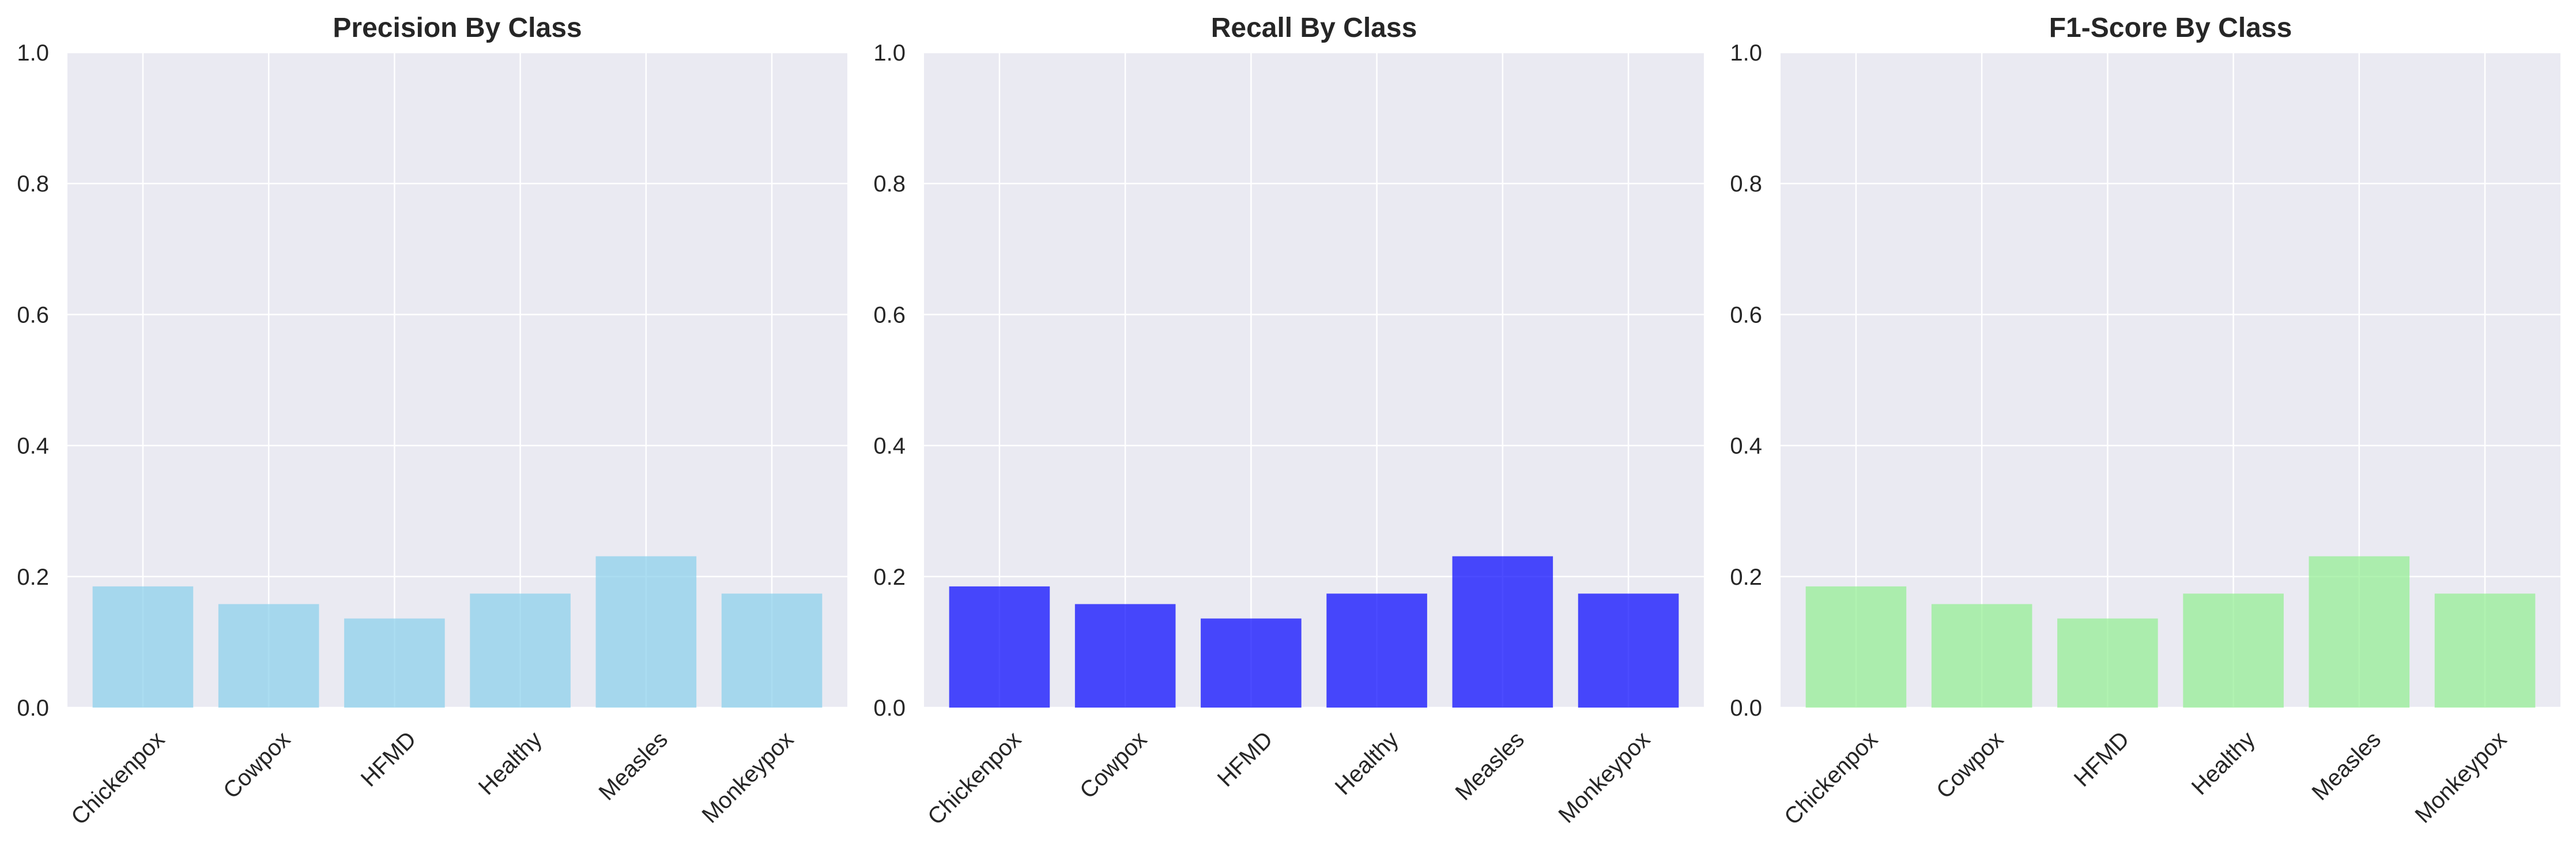 Image resolution: width=2576 pixels, height=846 pixels. What do you see at coordinates (1314, 28) in the screenshot?
I see `panel-title: Recall By Class` at bounding box center [1314, 28].